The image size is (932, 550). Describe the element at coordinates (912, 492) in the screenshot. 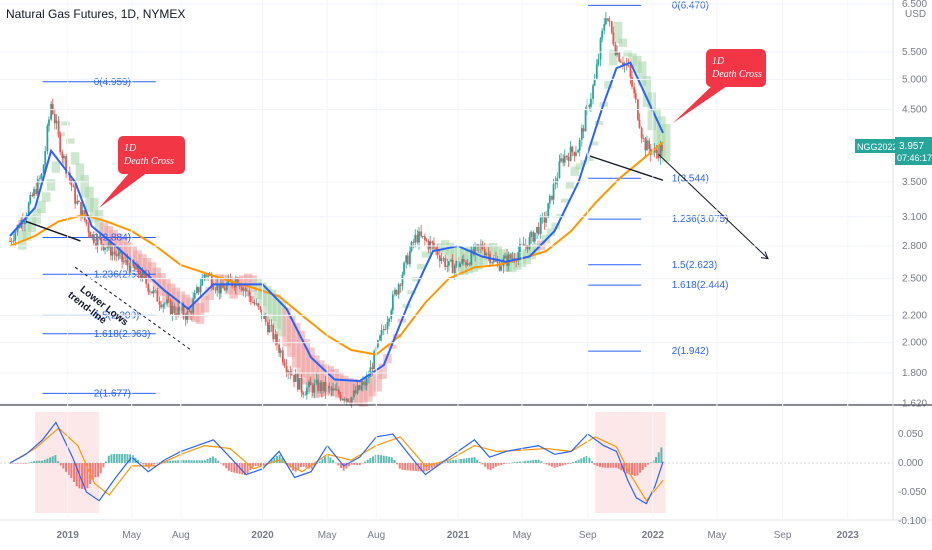

I see `oscillator-tick-label: -0.050` at that location.